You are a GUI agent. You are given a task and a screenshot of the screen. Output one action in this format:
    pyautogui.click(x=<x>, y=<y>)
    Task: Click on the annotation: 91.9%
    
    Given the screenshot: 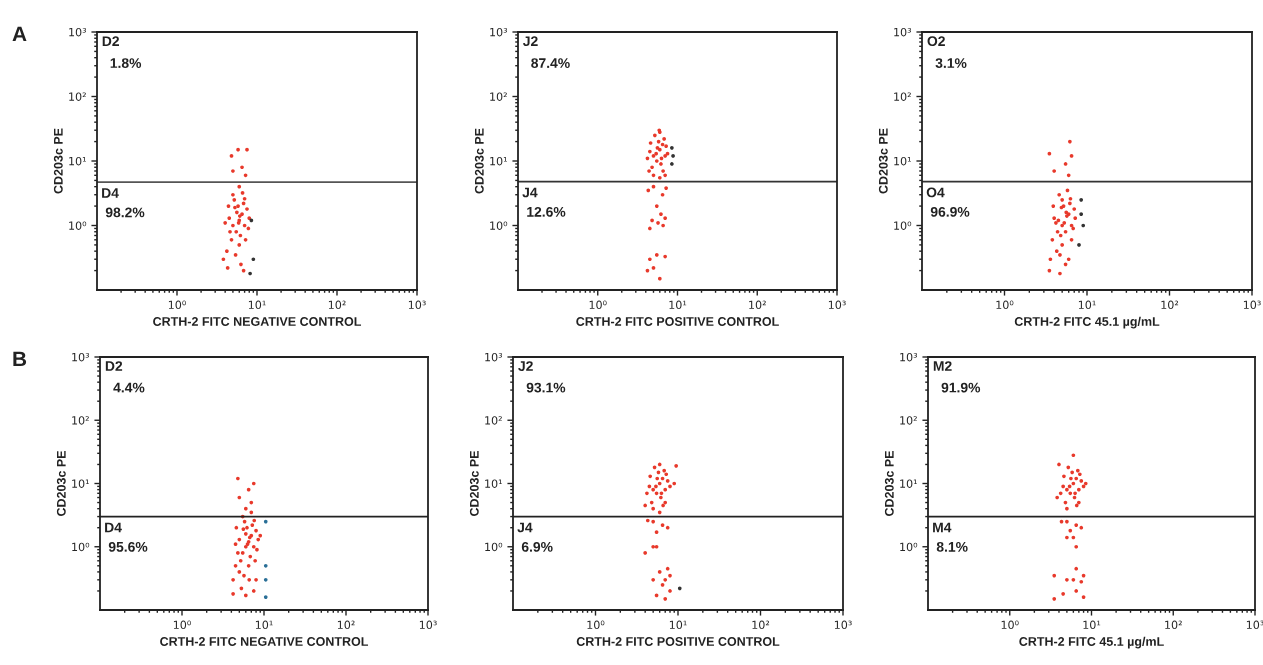 What is the action you would take?
    pyautogui.click(x=961, y=387)
    